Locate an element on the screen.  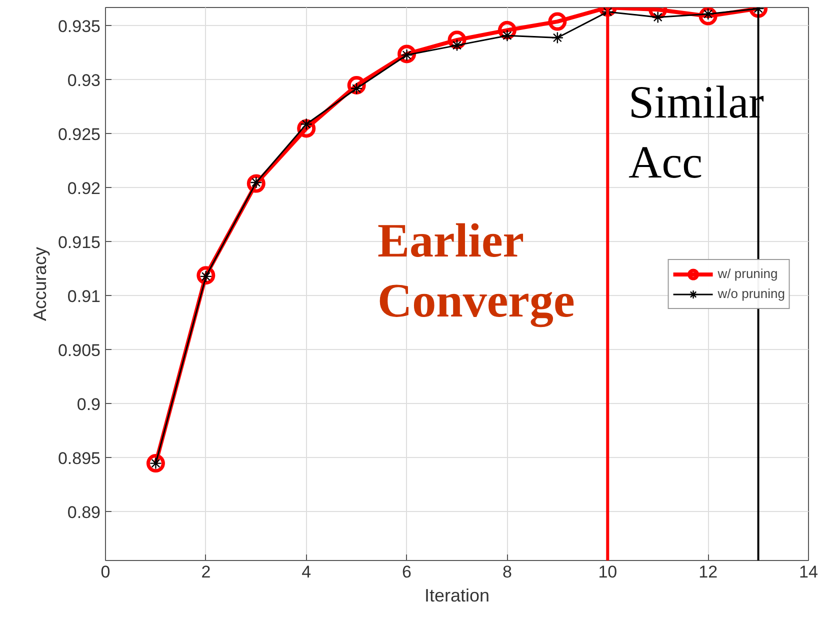
y-tick-label: 0.93 is located at coordinates (84, 80).